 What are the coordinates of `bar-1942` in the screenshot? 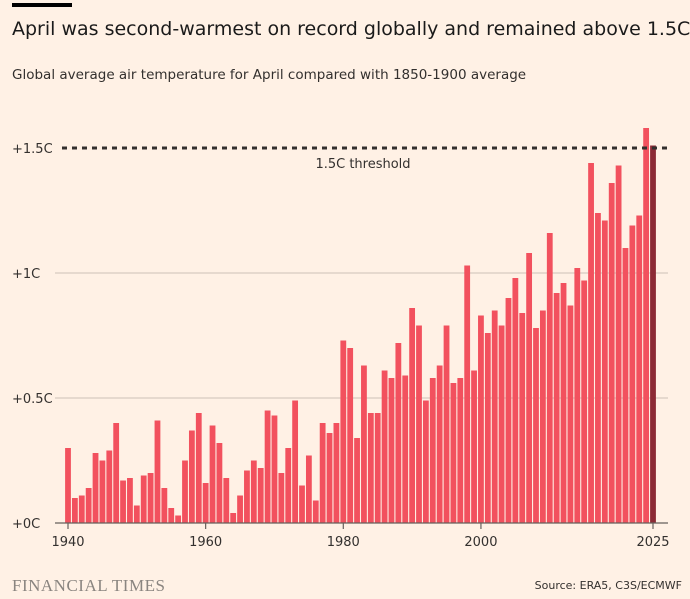 It's located at (81, 509).